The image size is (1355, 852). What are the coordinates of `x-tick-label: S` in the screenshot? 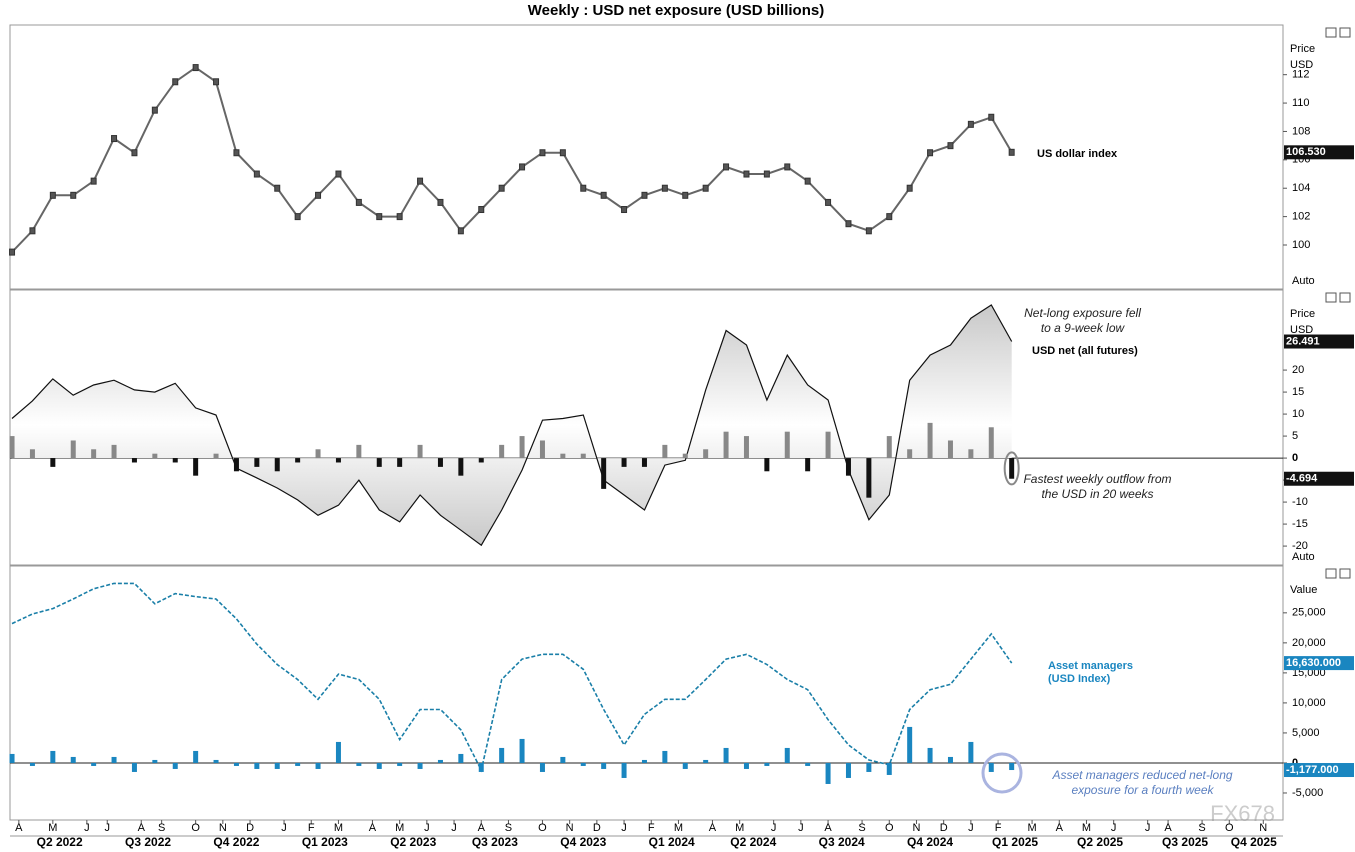 It's located at (861, 828).